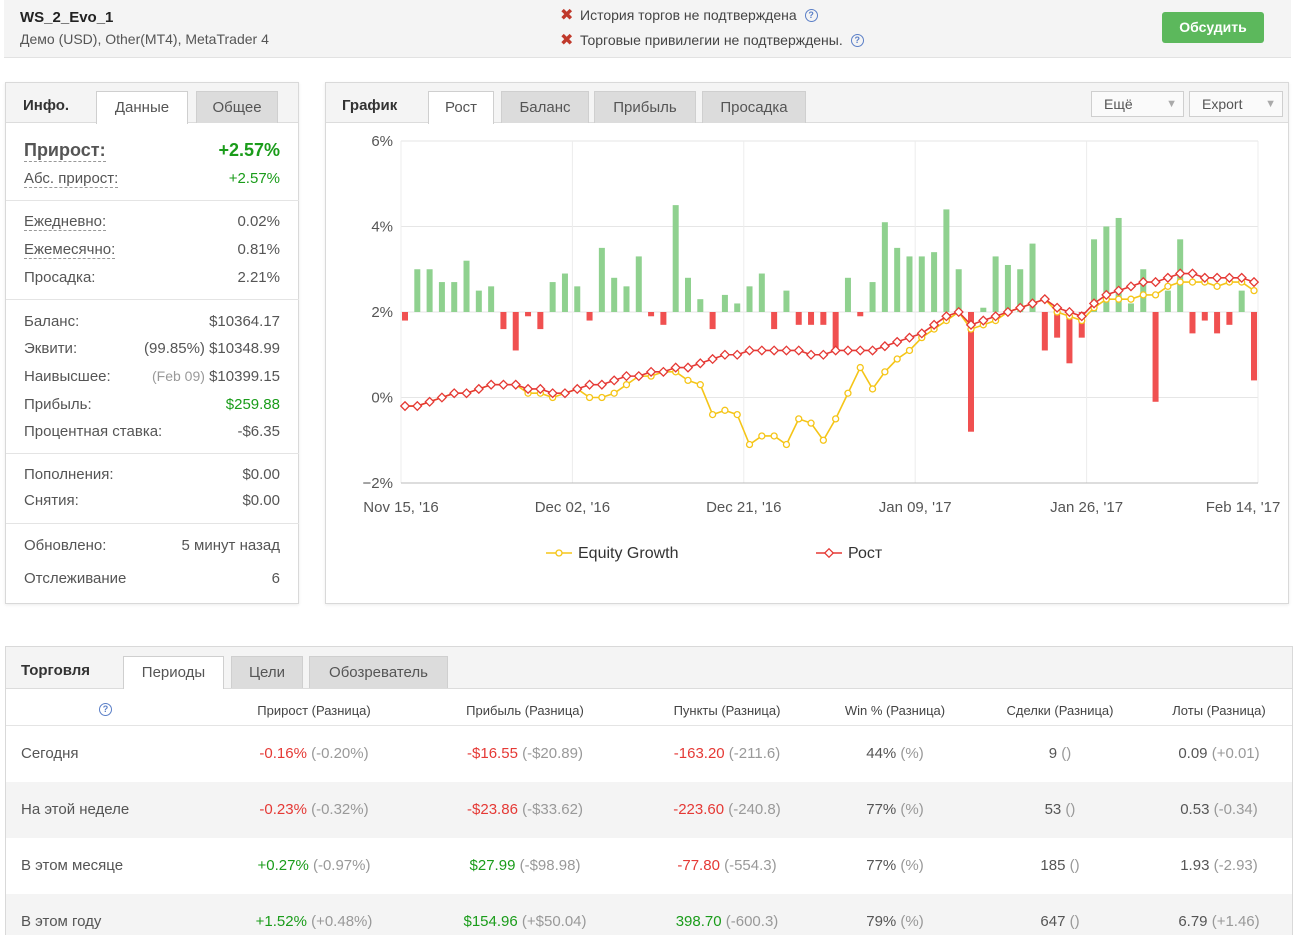  What do you see at coordinates (314, 753) in the screenshot?
I see `table-cell: -0.16% (-0.20%)` at bounding box center [314, 753].